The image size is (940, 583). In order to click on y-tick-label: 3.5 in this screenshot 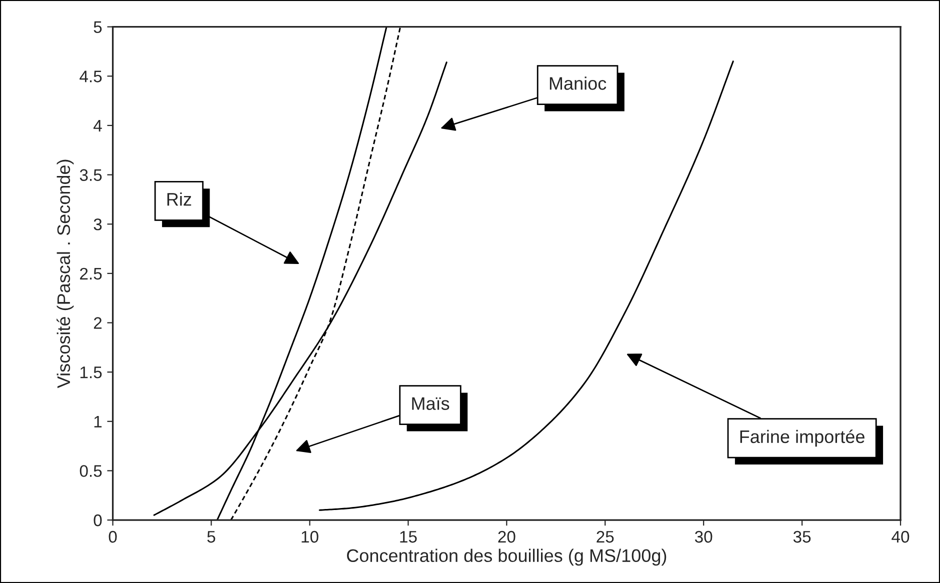, I will do `click(91, 175)`.